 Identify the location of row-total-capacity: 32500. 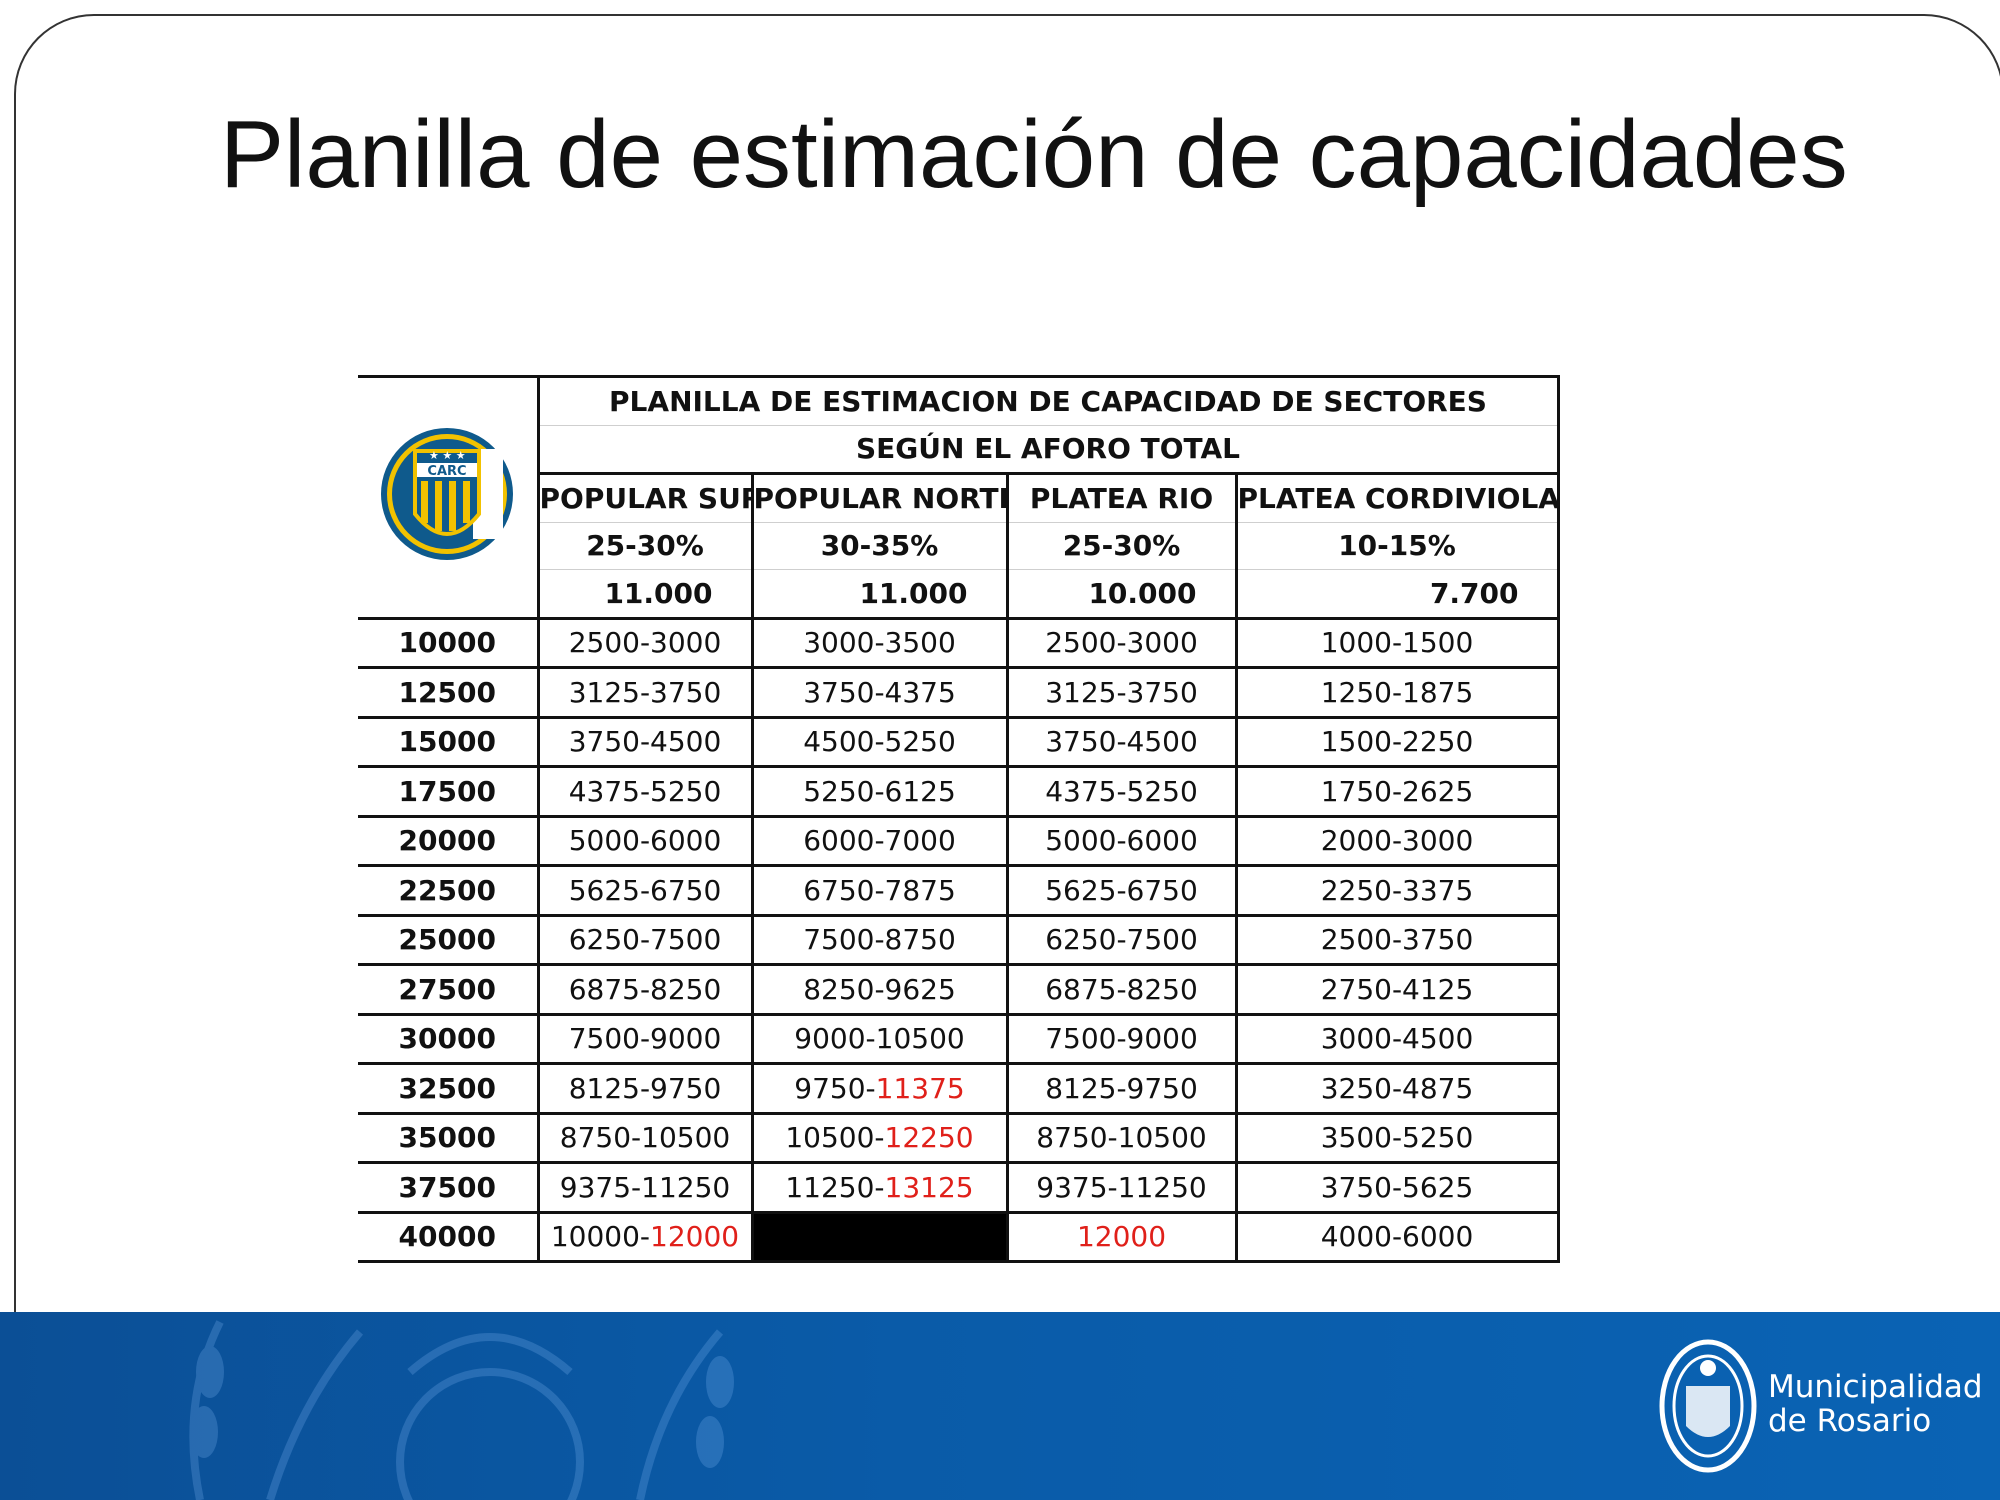
(449, 1089).